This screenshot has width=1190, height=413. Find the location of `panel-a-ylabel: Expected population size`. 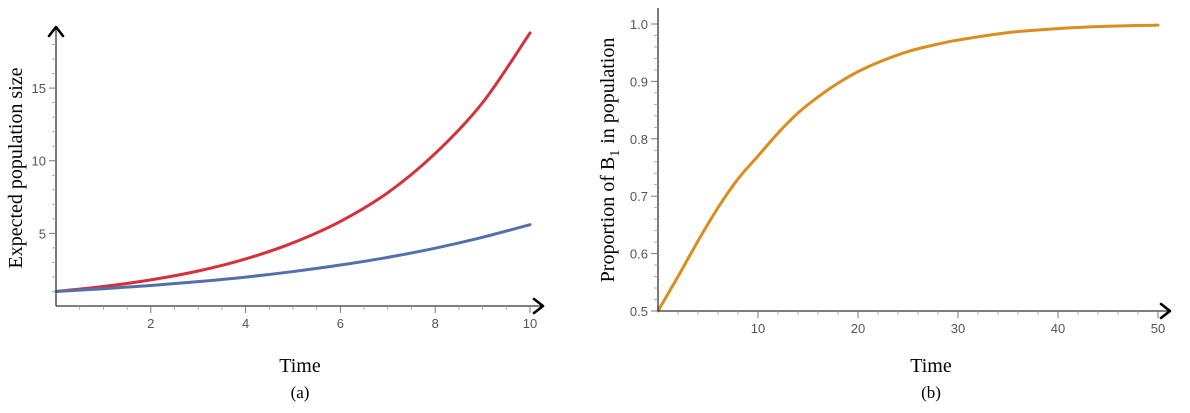

panel-a-ylabel: Expected population size is located at coordinates (16, 167).